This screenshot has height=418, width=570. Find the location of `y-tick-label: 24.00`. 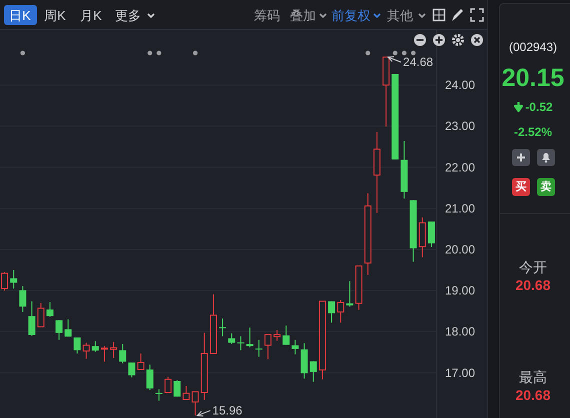

y-tick-label: 24.00 is located at coordinates (460, 85).